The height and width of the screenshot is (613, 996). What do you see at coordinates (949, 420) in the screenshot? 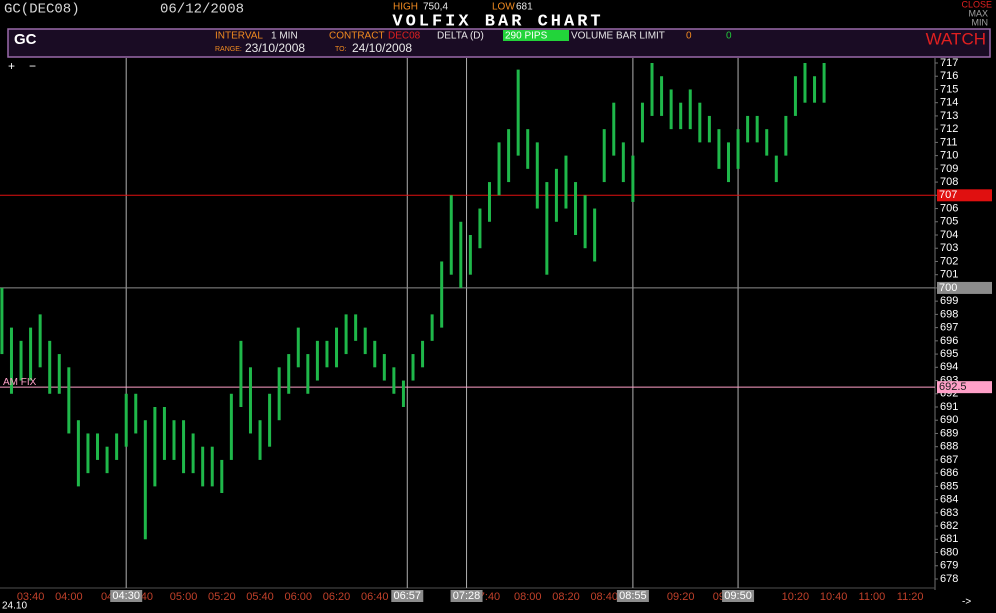
I see `y-tick-label: 690` at bounding box center [949, 420].